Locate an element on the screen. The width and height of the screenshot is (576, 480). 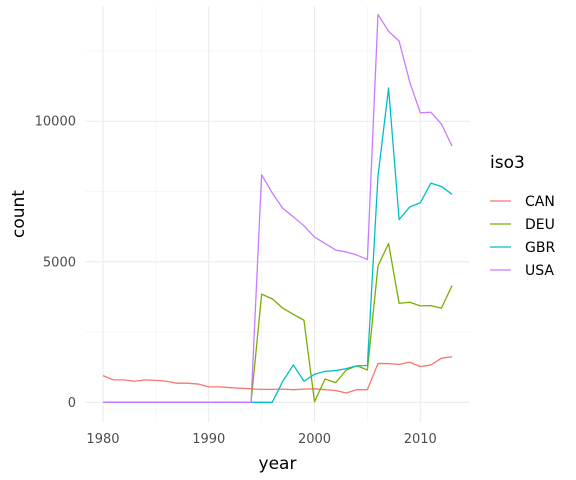
legend-items: CAN DEU GBR USA is located at coordinates (522, 236).